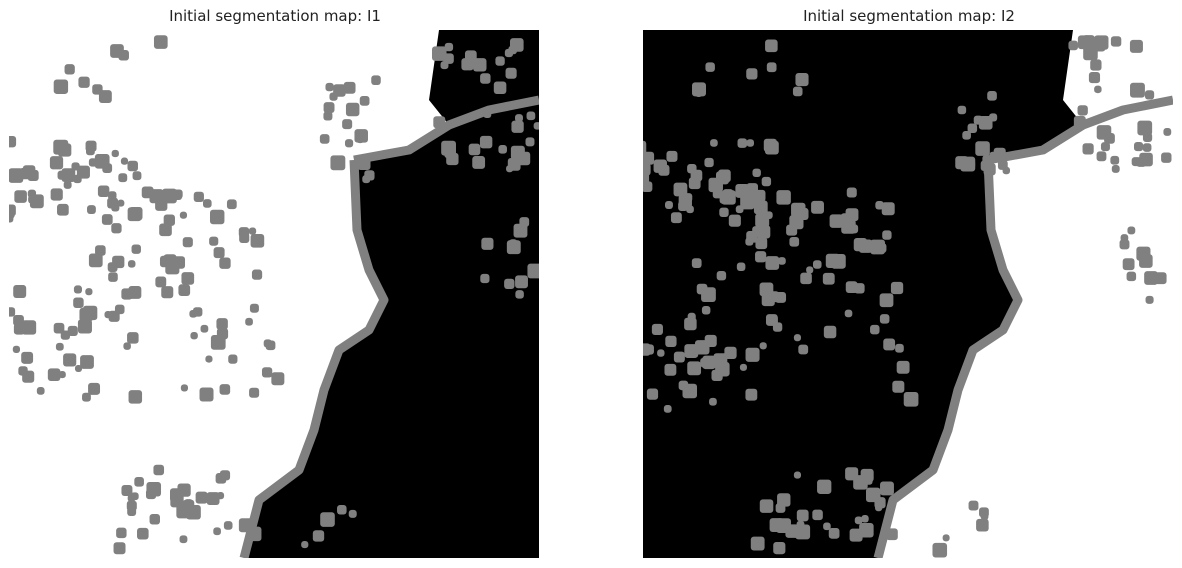  Describe the element at coordinates (446, 130) in the screenshot. I see `boundary-line` at that location.